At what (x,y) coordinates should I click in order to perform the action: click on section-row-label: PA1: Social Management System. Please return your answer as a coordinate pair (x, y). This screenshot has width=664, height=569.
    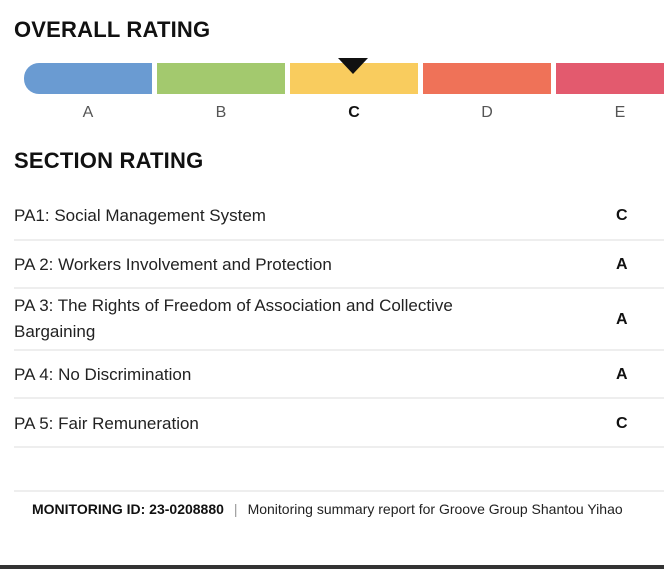
    Looking at the image, I should click on (140, 215).